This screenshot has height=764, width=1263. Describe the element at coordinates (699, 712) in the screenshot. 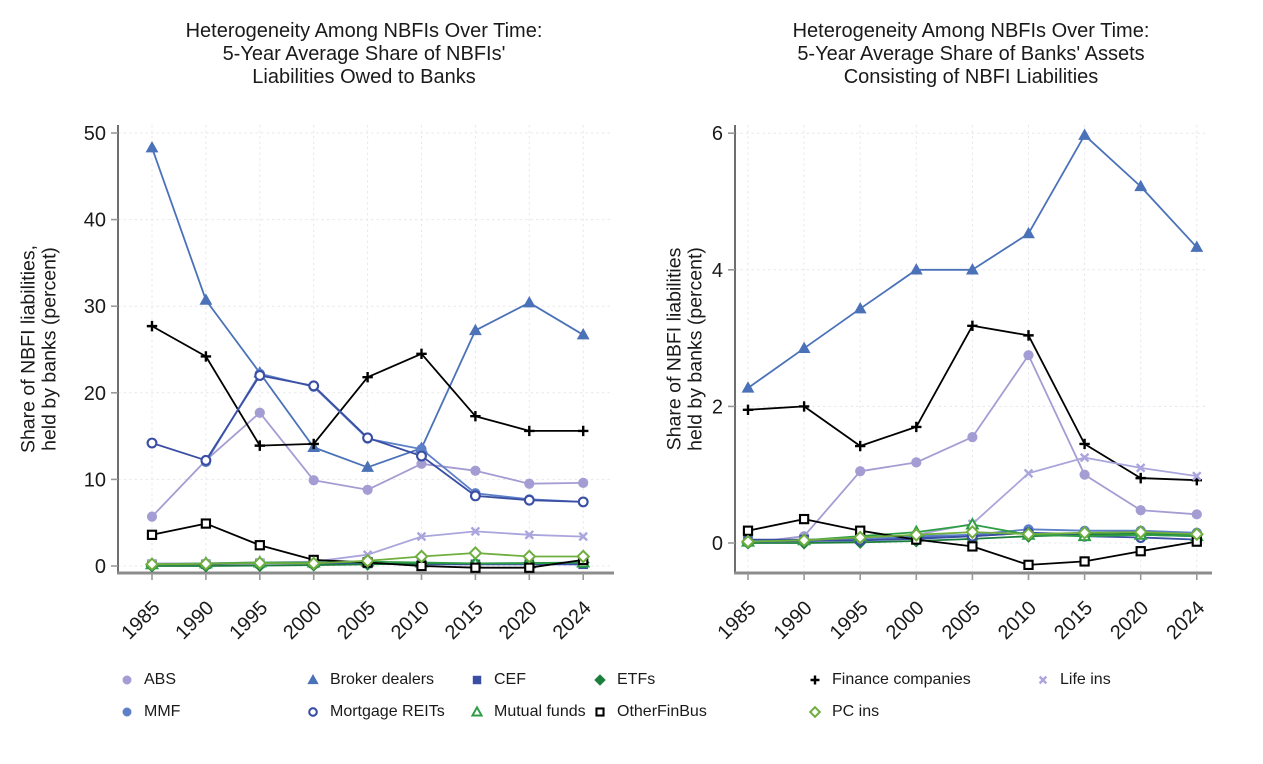

I see `legend-item-otherfinbus: OtherFinBus` at that location.